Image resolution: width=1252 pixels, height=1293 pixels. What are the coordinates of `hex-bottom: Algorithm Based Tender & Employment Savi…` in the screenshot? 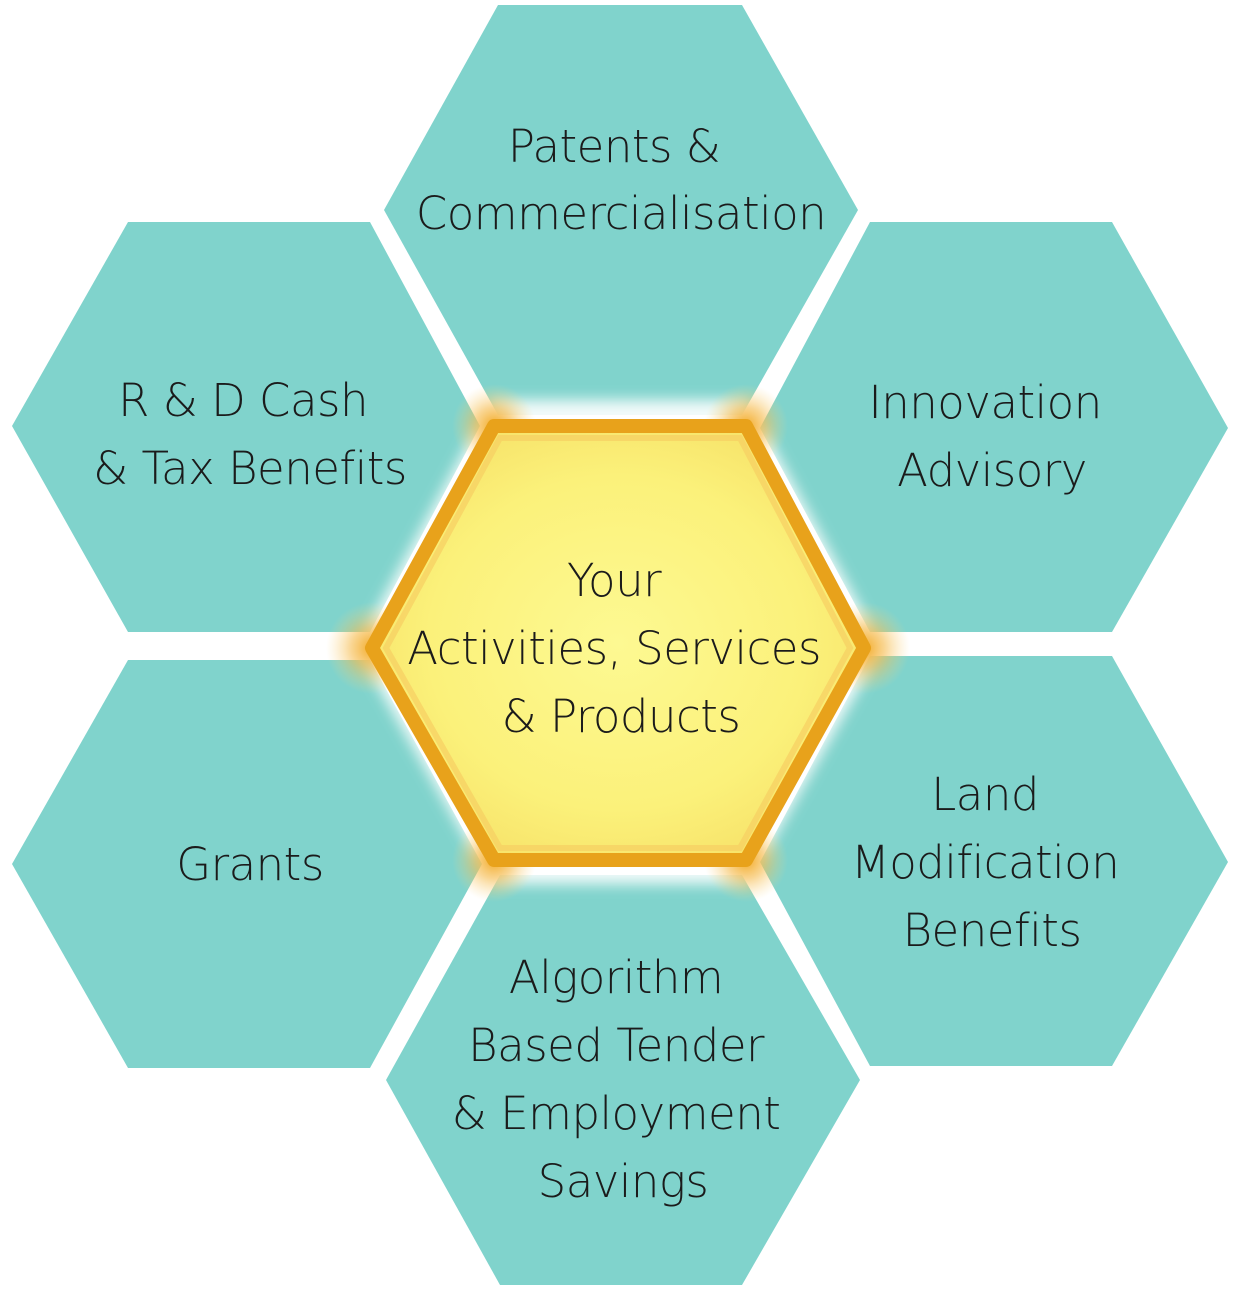 It's located at (623, 1080).